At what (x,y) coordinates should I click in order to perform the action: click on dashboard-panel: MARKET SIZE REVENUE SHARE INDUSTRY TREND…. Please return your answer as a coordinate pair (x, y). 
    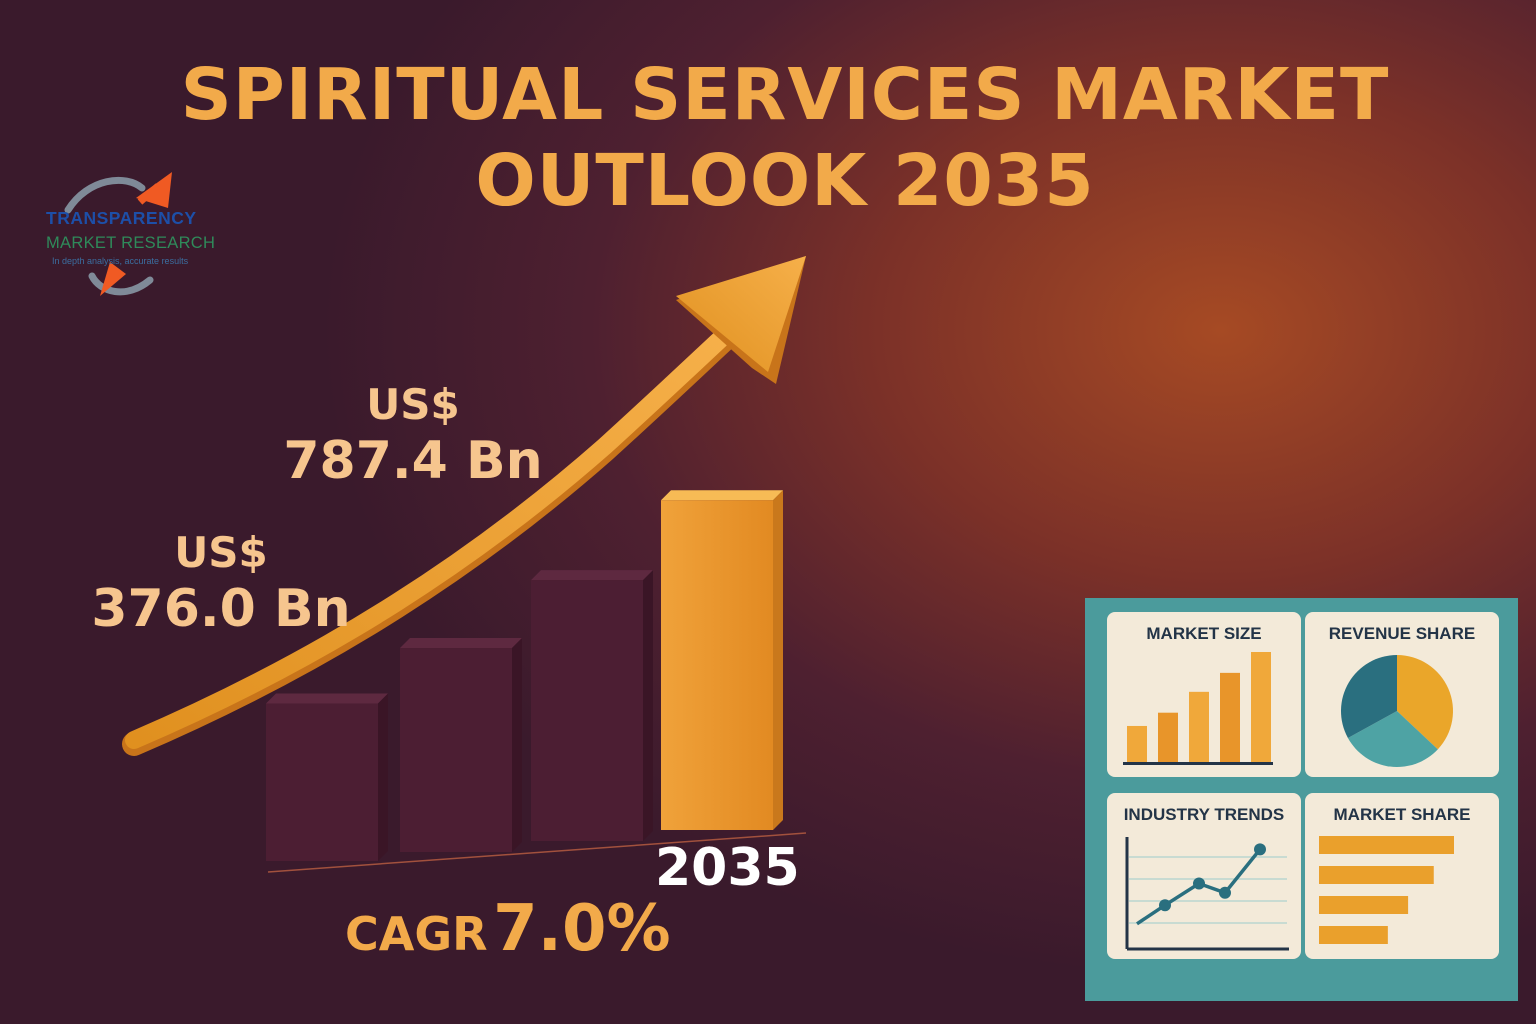
    Looking at the image, I should click on (1301, 799).